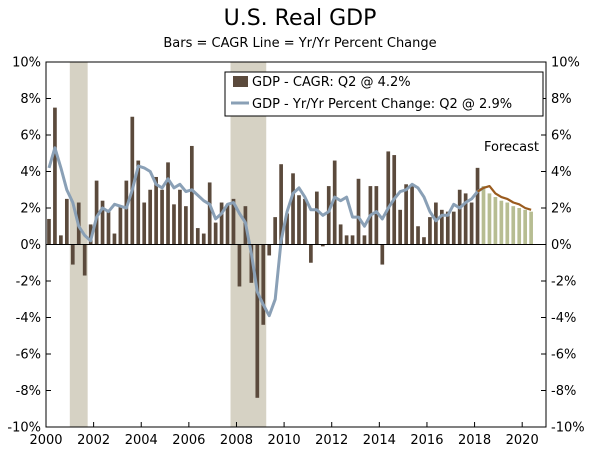 The width and height of the screenshot is (600, 457). What do you see at coordinates (565, 63) in the screenshot?
I see `y-tick-right-label-10: 10%` at bounding box center [565, 63].